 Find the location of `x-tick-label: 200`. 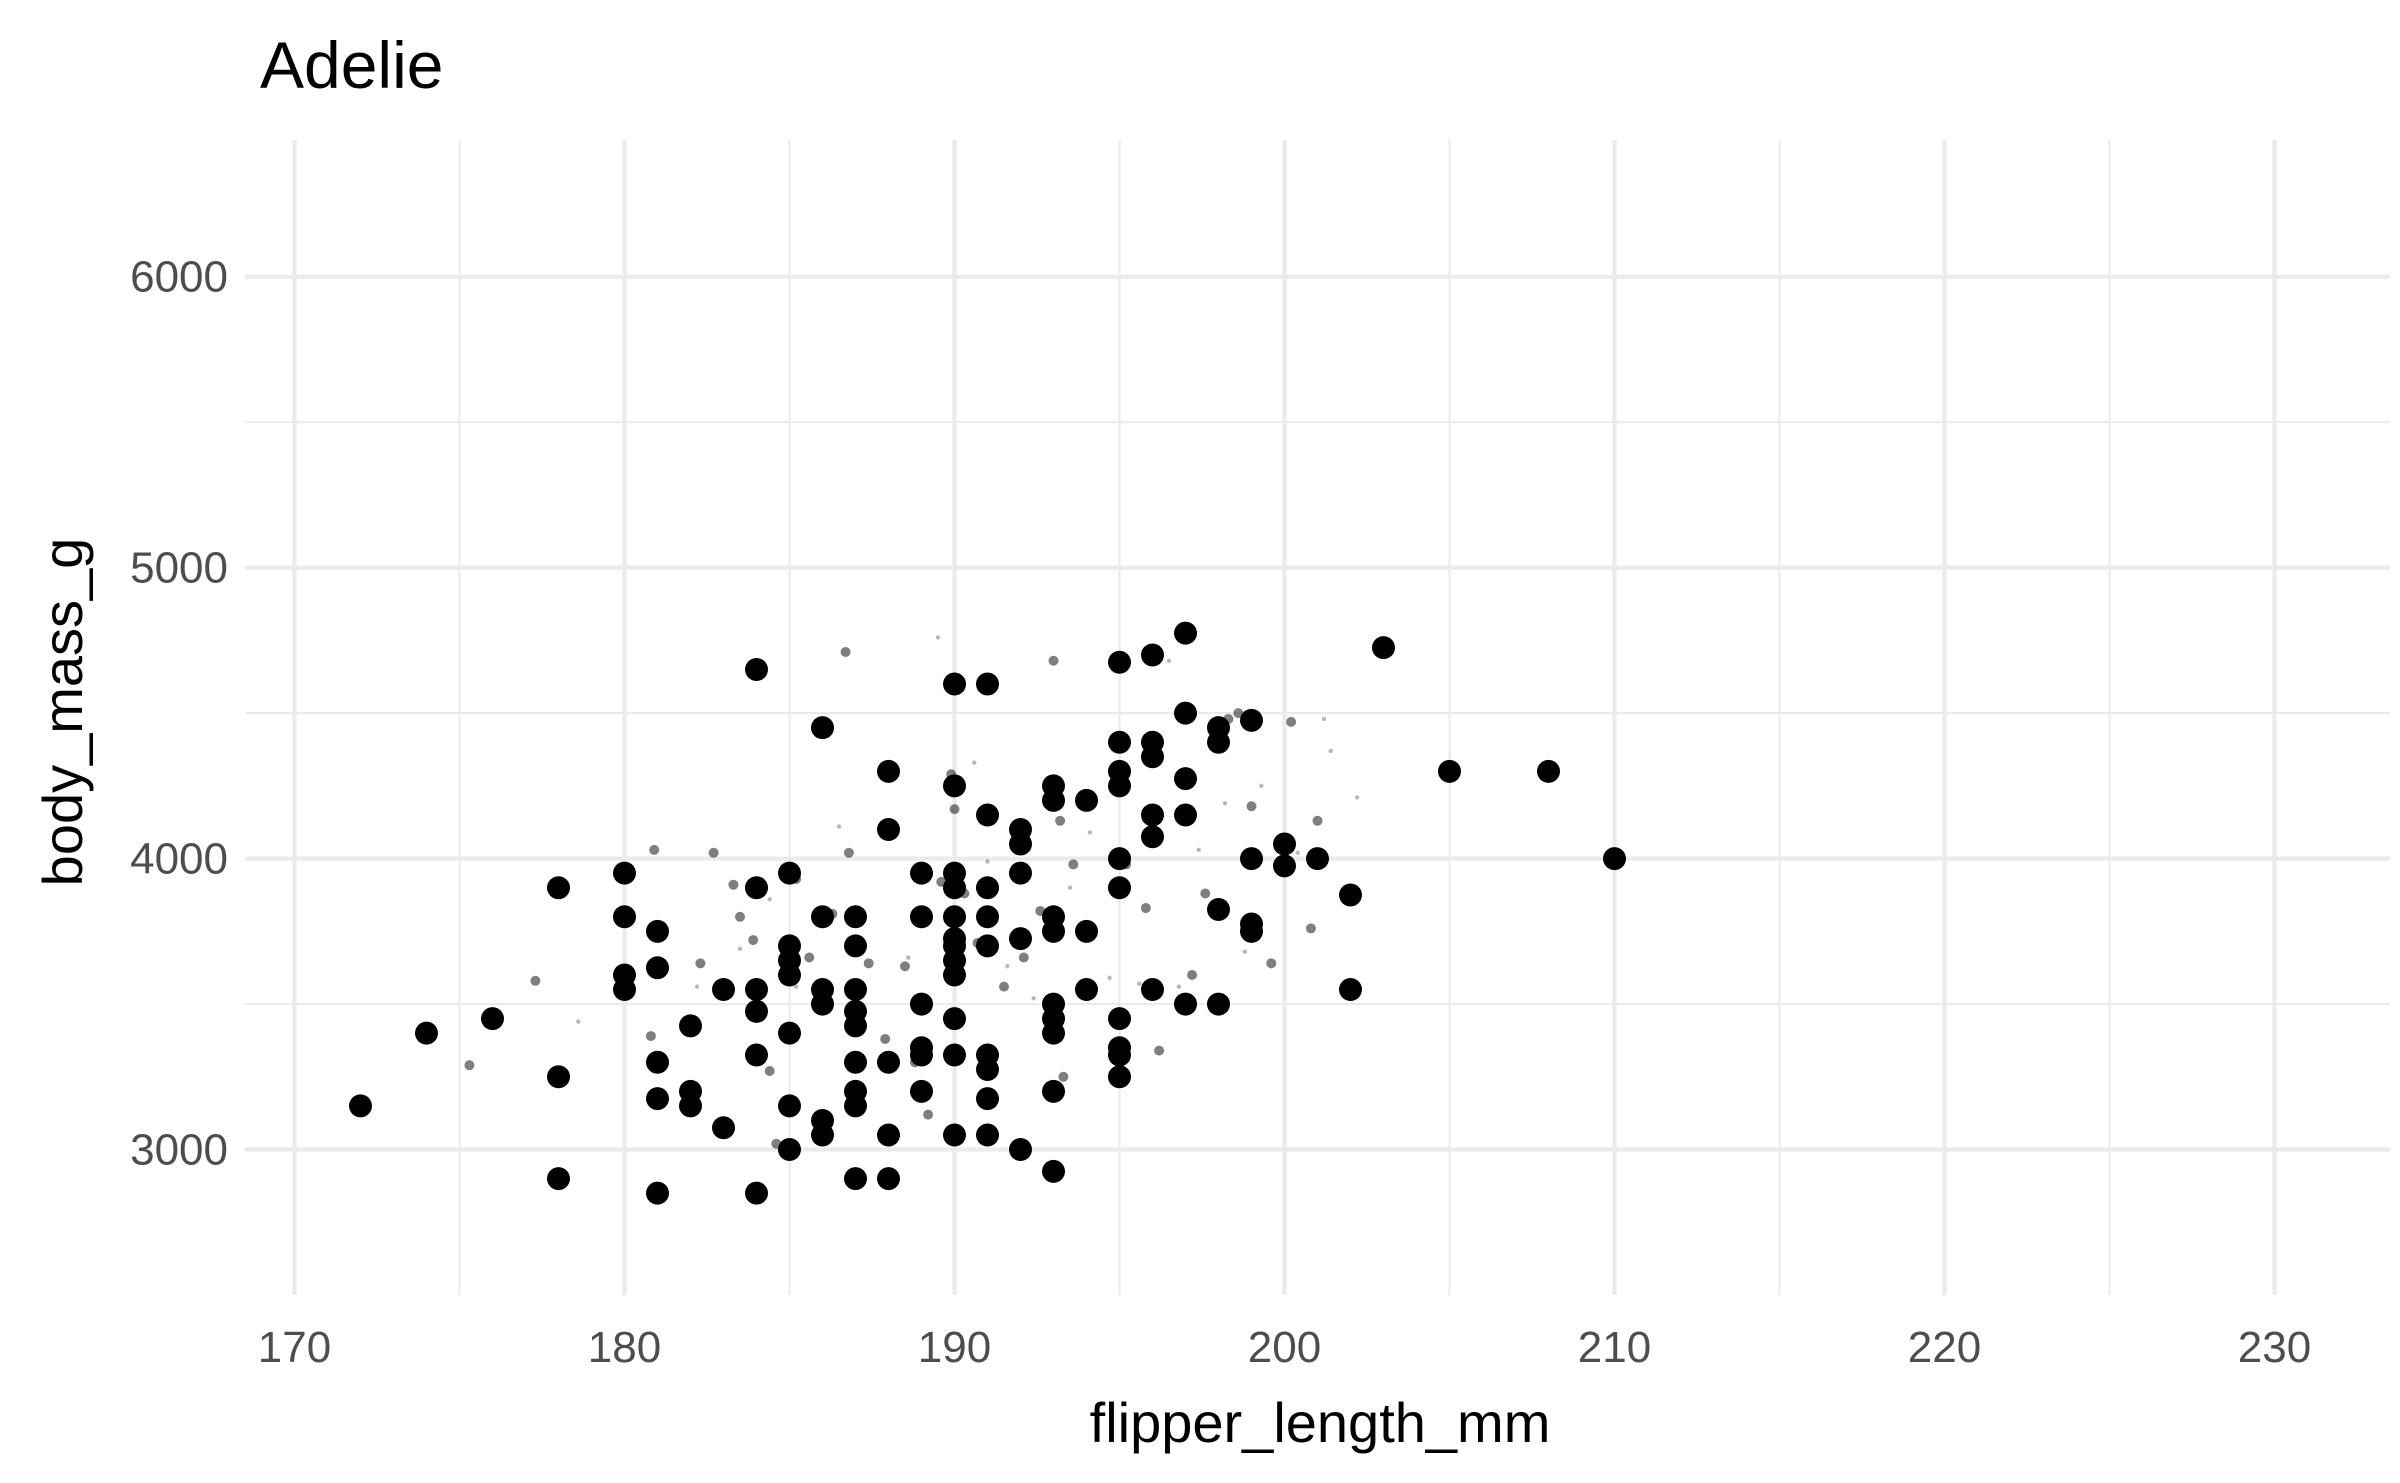

x-tick-label: 200 is located at coordinates (1284, 1347).